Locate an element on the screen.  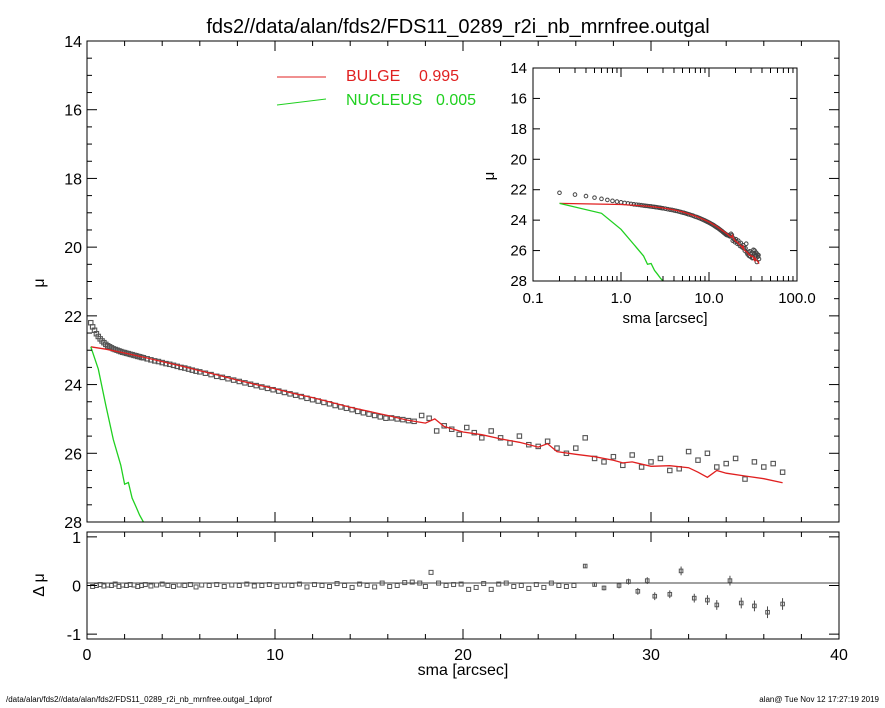
legend-bulge-value: 0.995 is located at coordinates (439, 76).